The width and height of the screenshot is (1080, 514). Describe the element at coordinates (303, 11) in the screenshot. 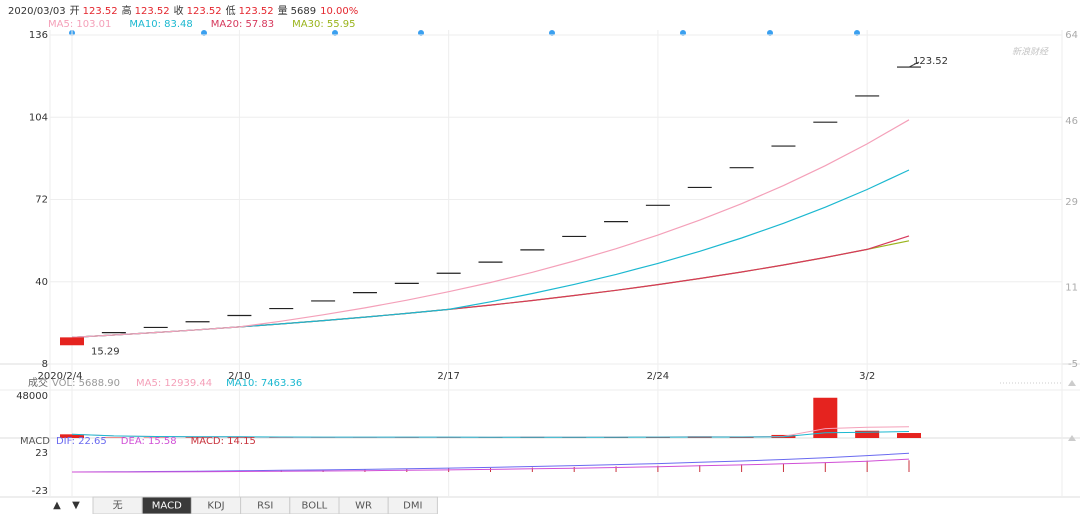

I see `header-value: 5689` at that location.